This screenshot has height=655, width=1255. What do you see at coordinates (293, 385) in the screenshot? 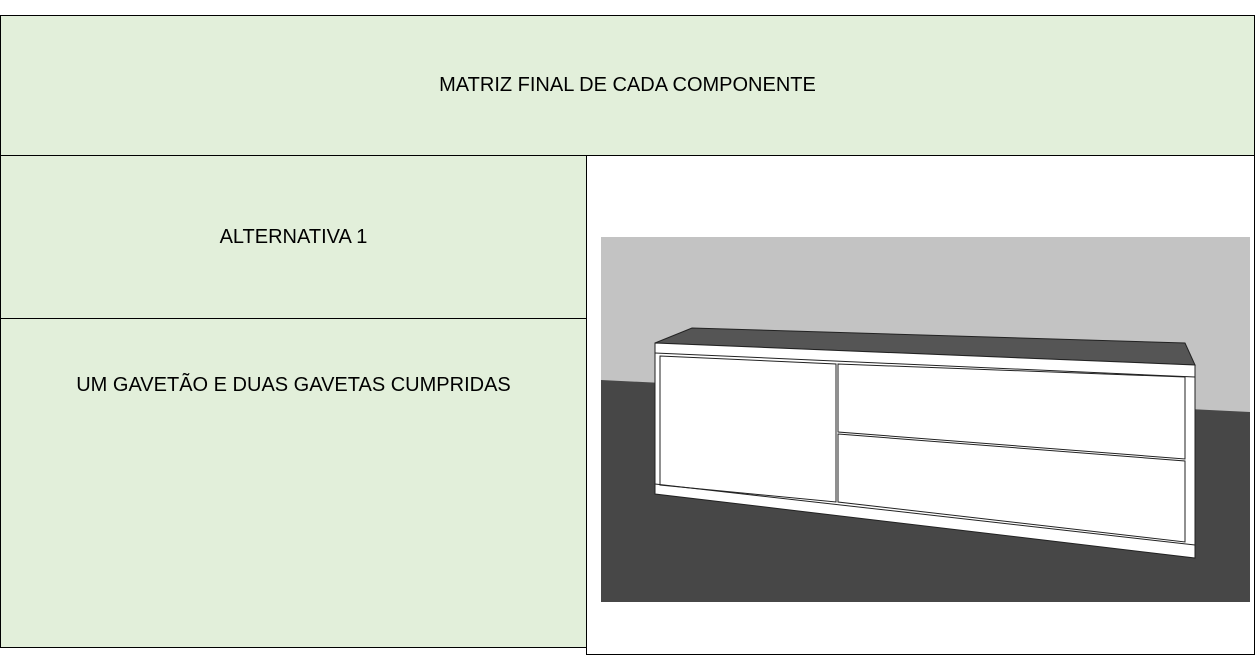
I see `cell-text: UM GAVETÃO E DUAS GAVETAS CUMPRIDAS` at bounding box center [293, 385].